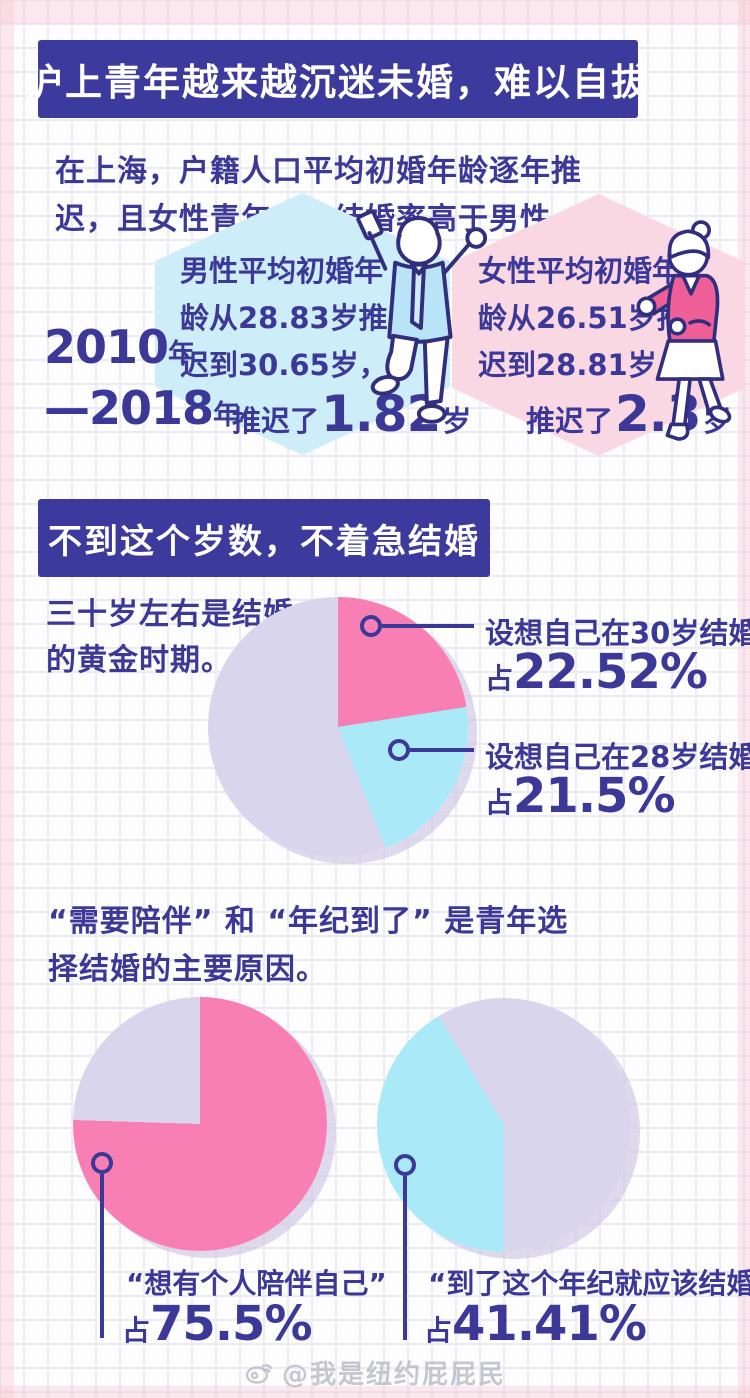 This screenshot has height=1398, width=750. Describe the element at coordinates (405, 1165) in the screenshot. I see `callout-marker-right-age` at that location.